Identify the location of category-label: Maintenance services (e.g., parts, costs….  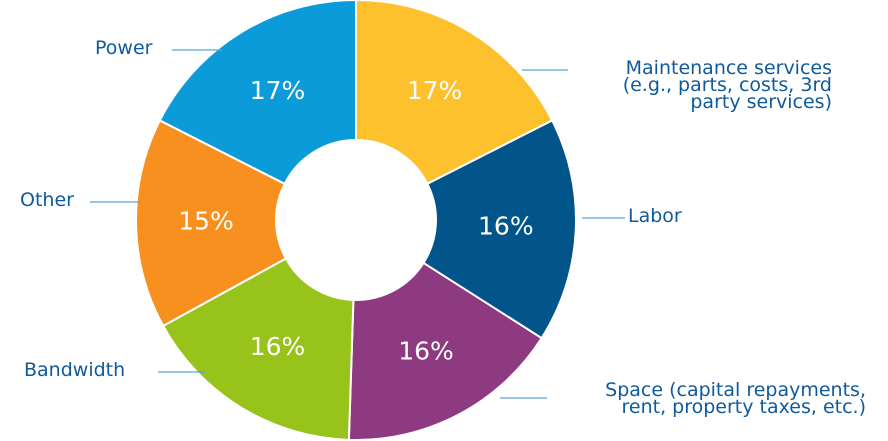
(727, 85).